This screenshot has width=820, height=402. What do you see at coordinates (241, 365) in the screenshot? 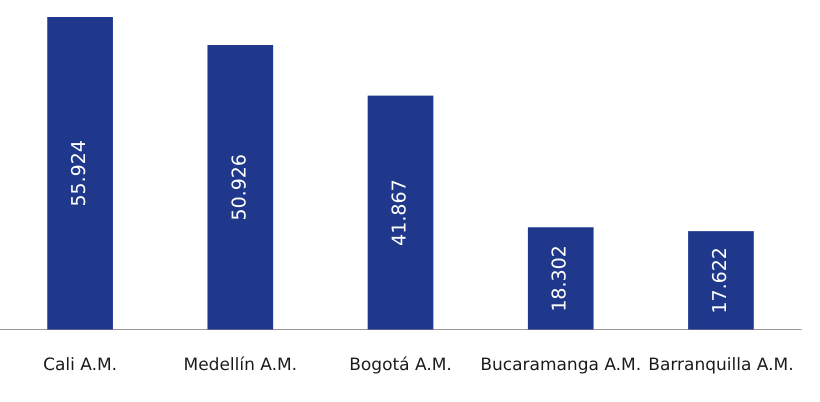
I see `x-tick-label: Medellín A.M.` at bounding box center [241, 365].